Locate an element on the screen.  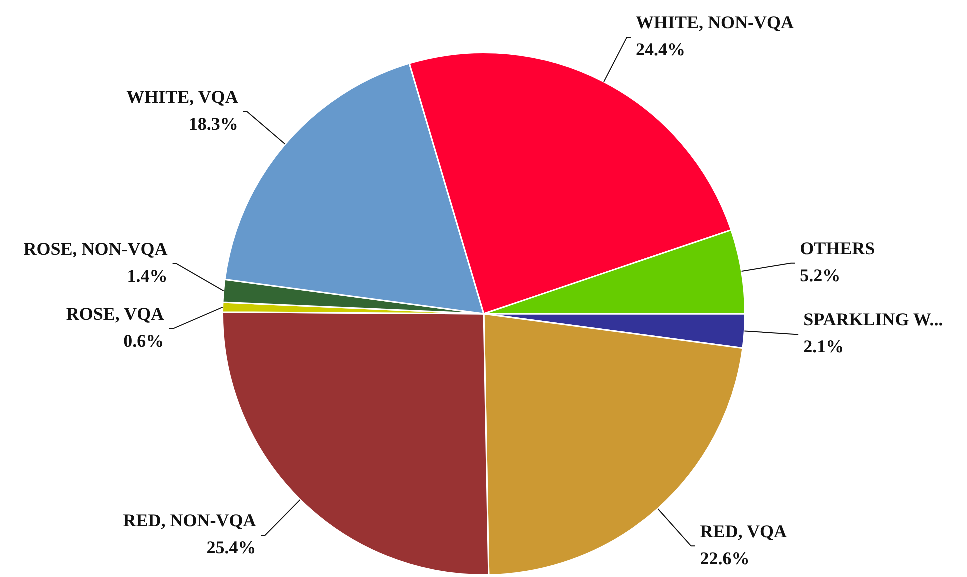
data-label: 5.2% is located at coordinates (820, 276).